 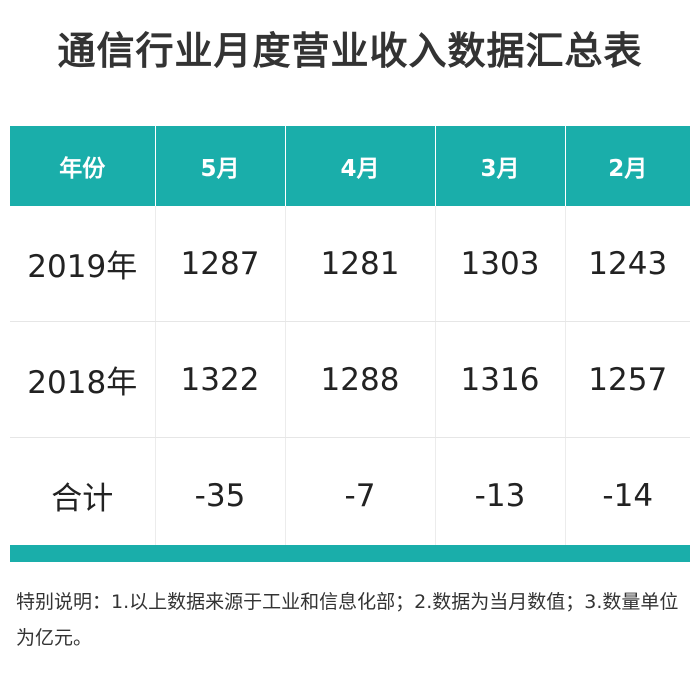 I want to click on value-cell: 1243, so click(x=627, y=264).